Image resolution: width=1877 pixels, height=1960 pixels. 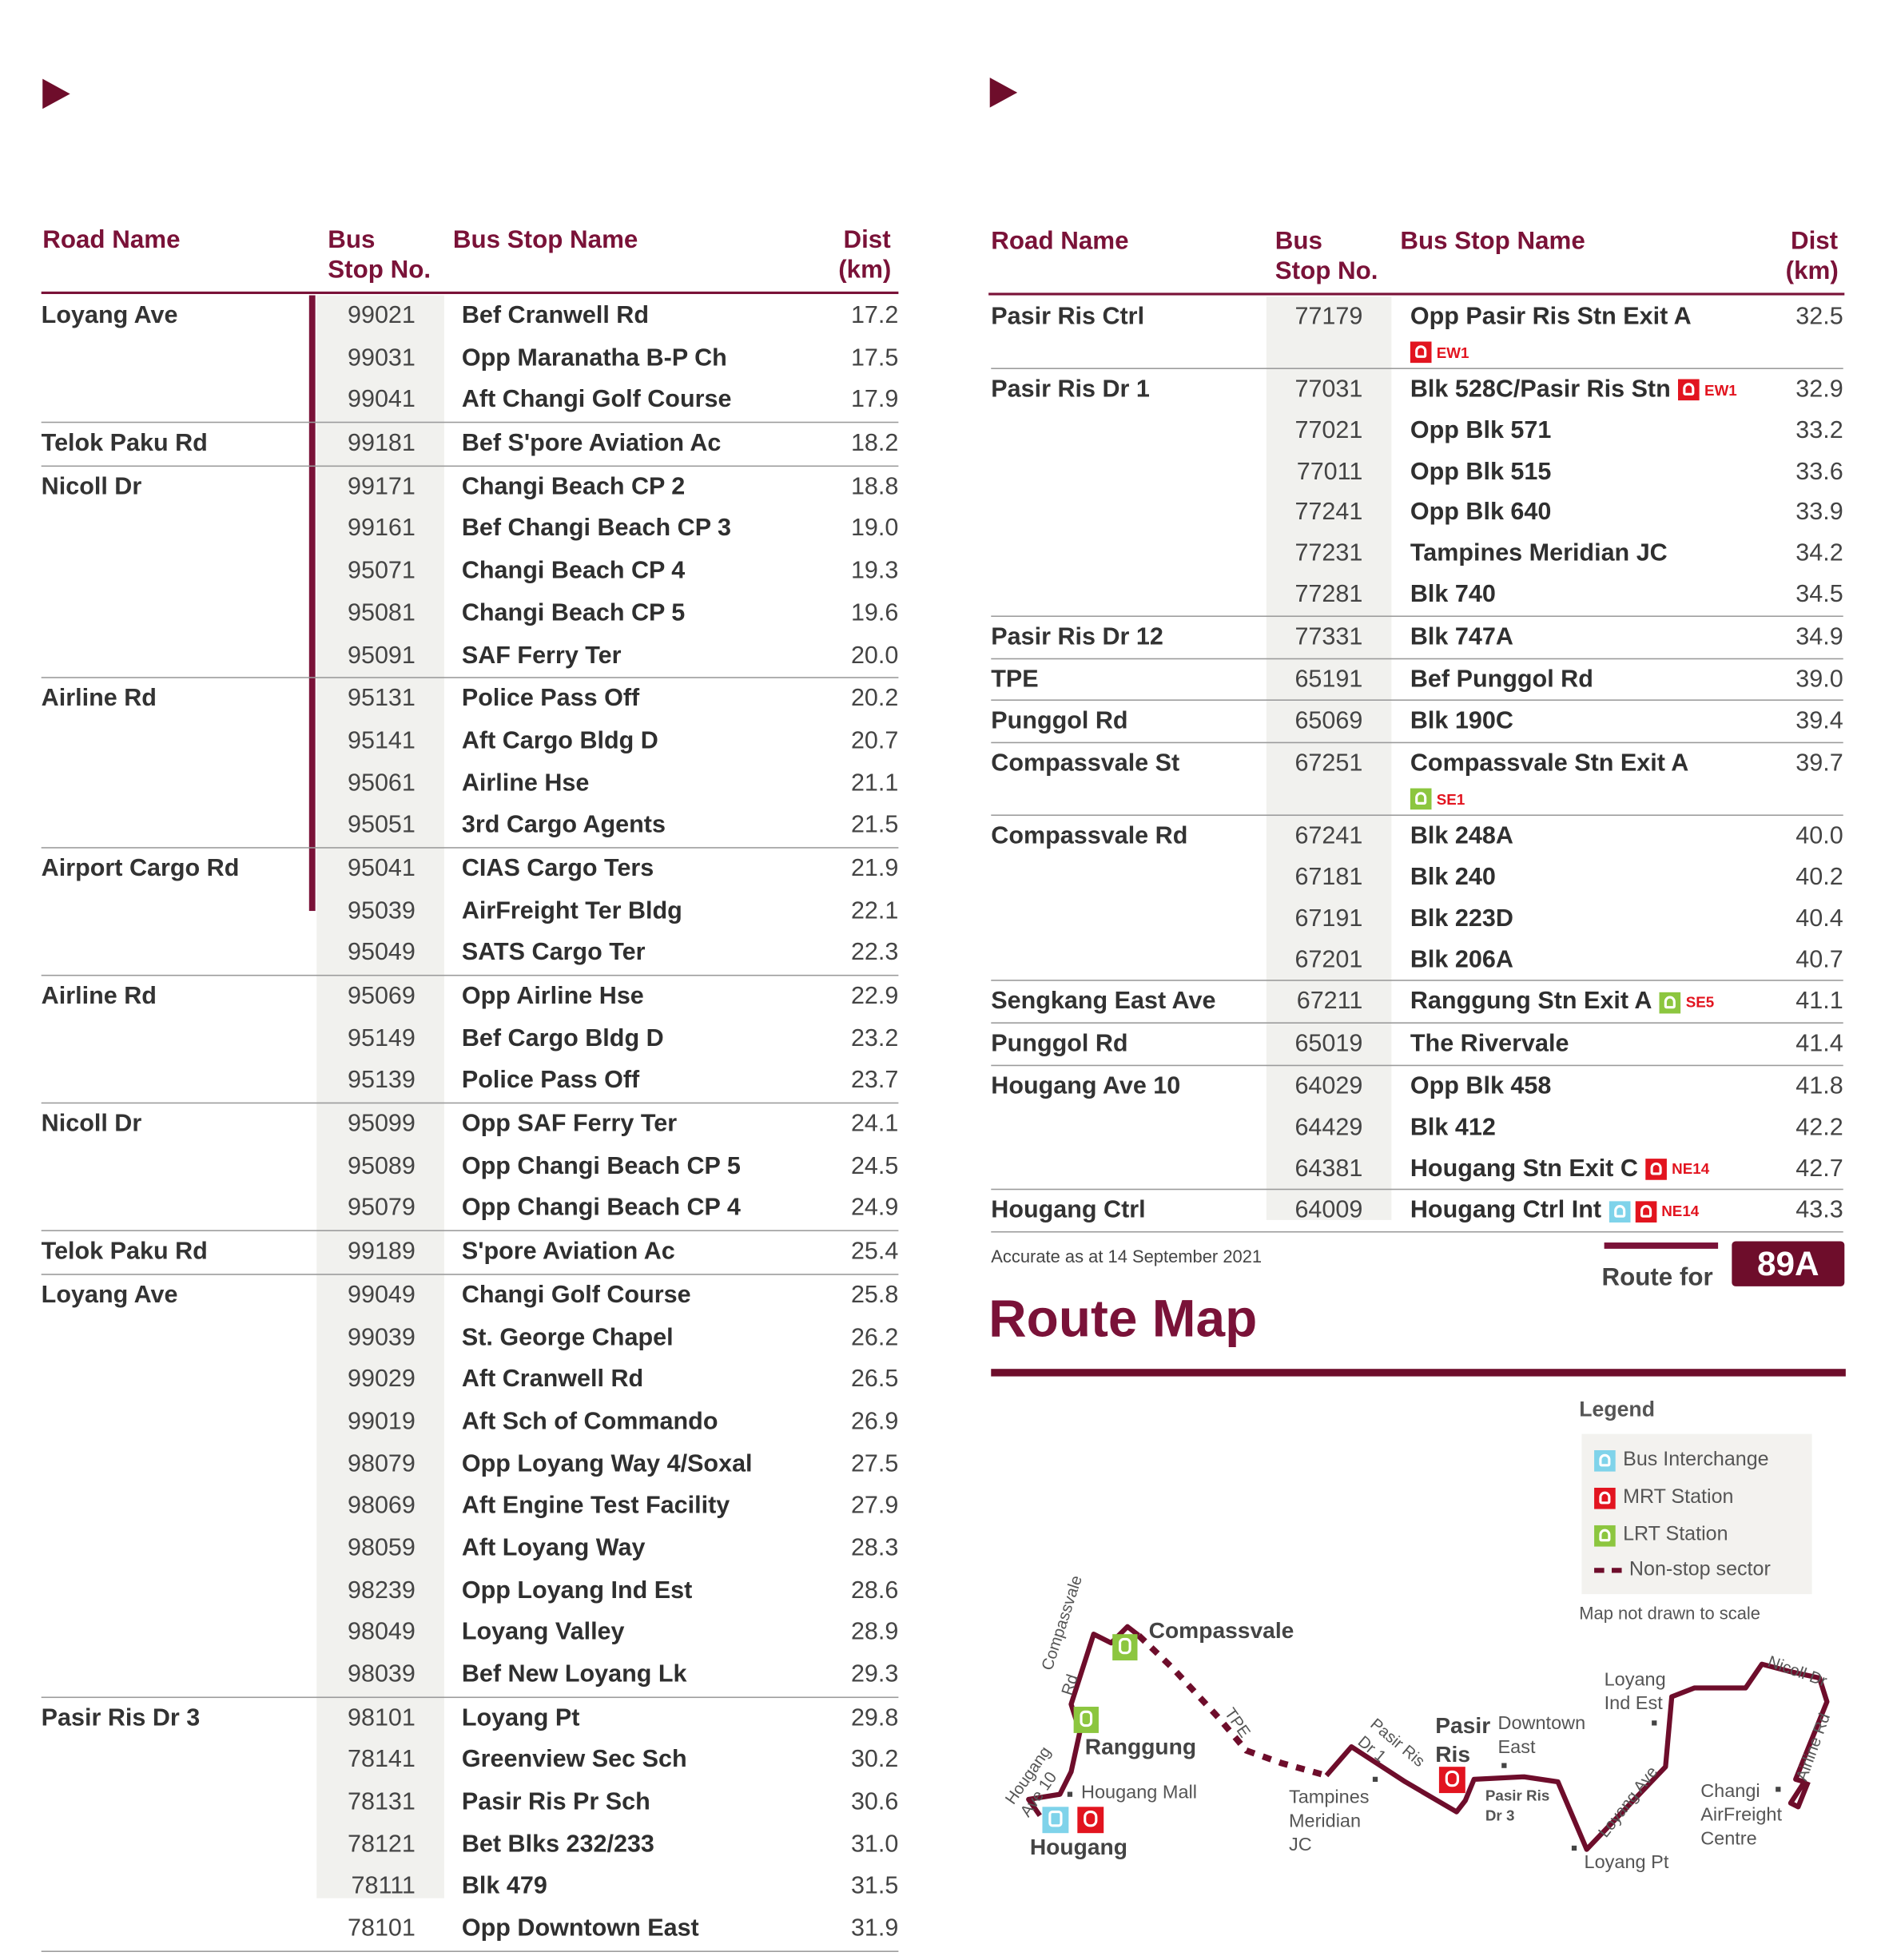 I want to click on road-name: Hougang Ave 10, so click(x=1086, y=1085).